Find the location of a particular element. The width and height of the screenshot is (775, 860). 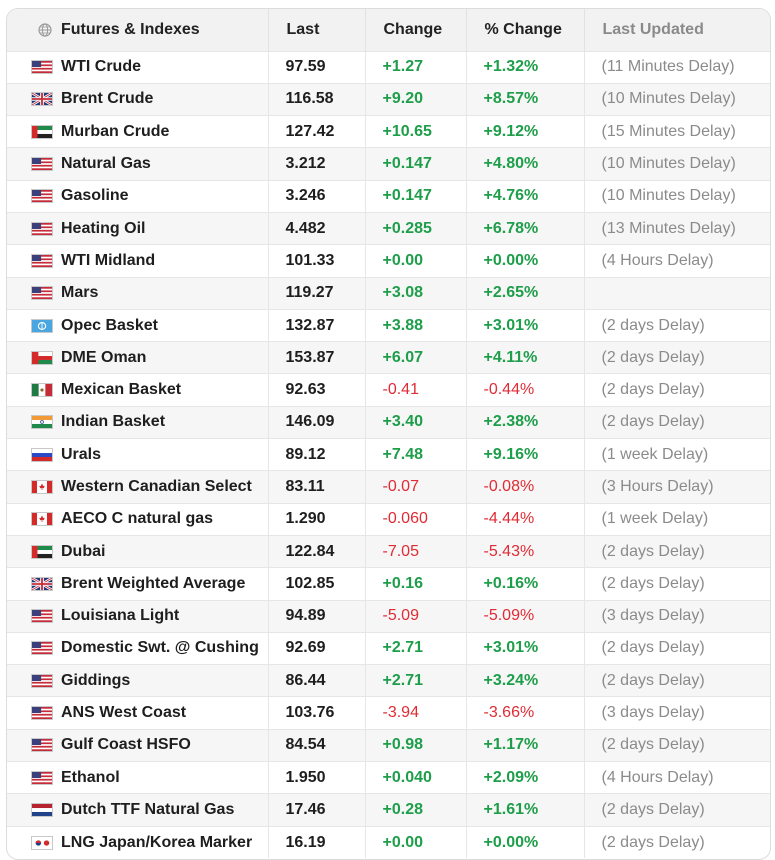

instrument-name: Ethanol is located at coordinates (90, 777).